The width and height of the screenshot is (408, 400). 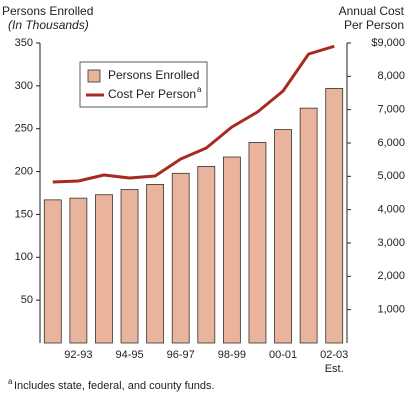 I want to click on y-tick-label: 300, so click(x=24, y=86).